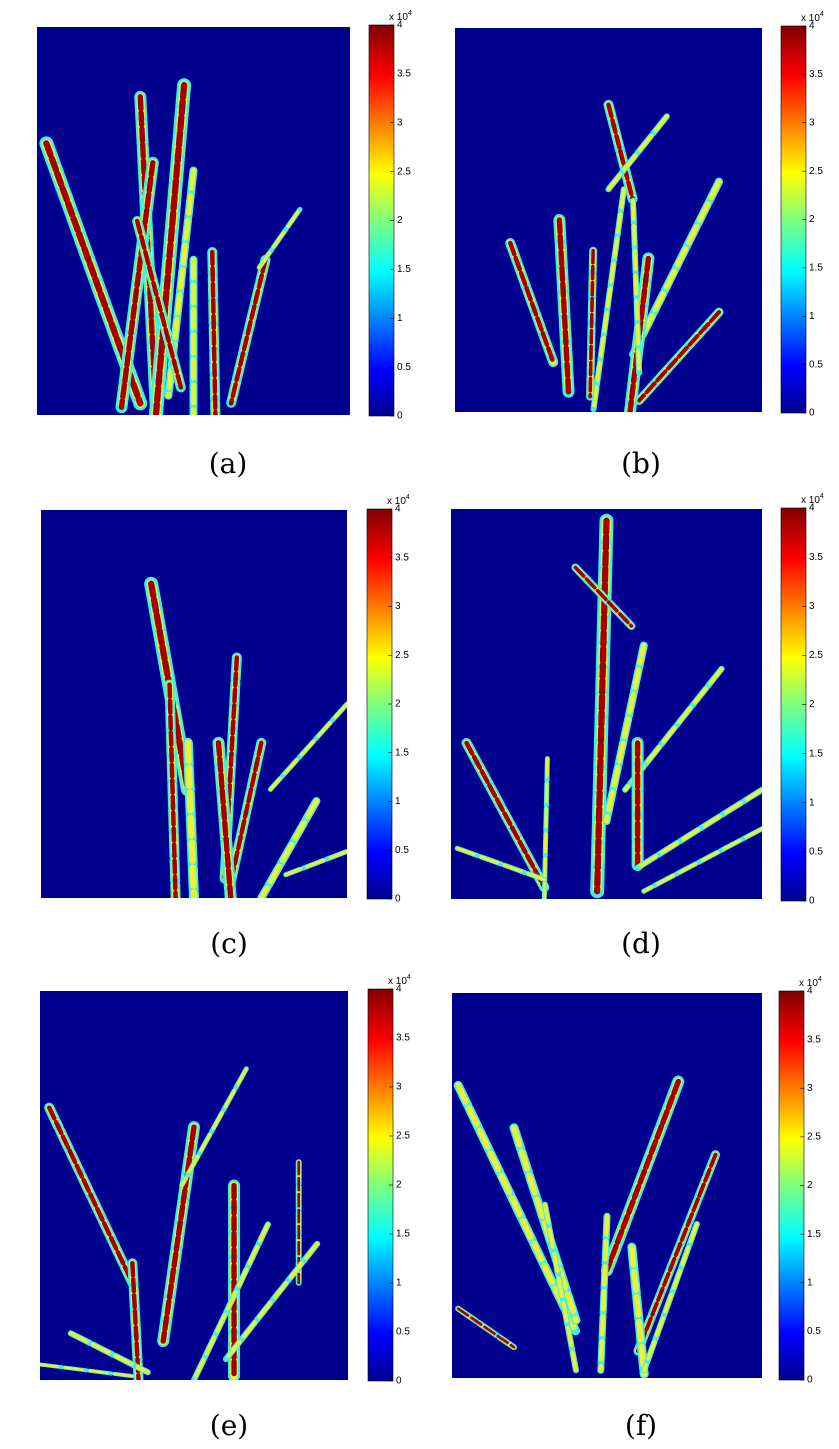 This screenshot has width=839, height=1449. What do you see at coordinates (229, 1425) in the screenshot?
I see `panel-caption: (e)` at bounding box center [229, 1425].